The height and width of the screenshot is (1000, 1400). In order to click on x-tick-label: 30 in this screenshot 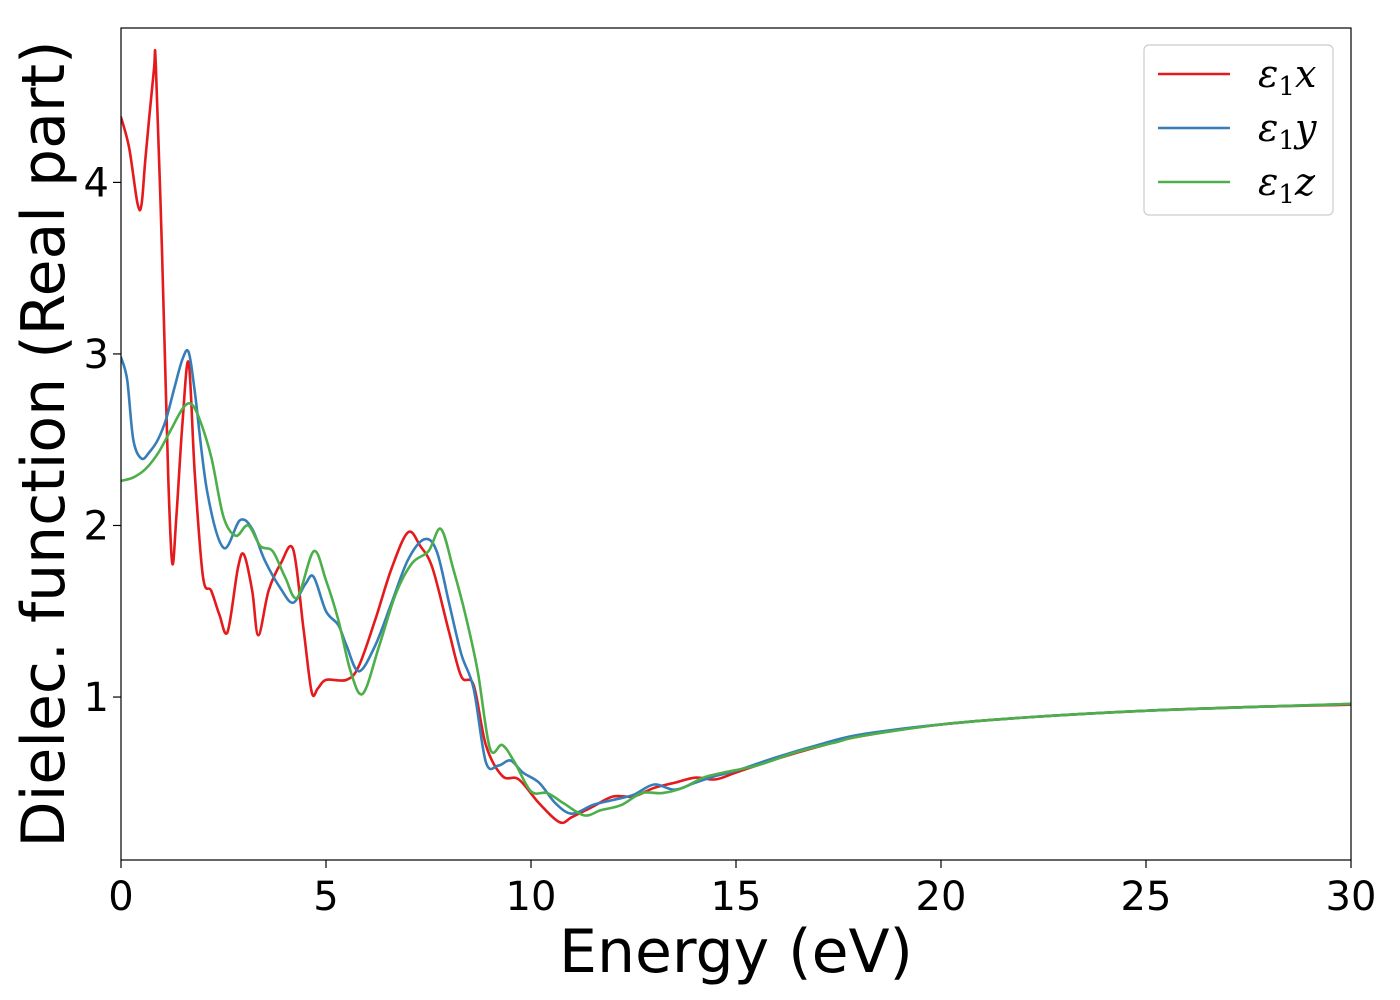, I will do `click(1351, 897)`.